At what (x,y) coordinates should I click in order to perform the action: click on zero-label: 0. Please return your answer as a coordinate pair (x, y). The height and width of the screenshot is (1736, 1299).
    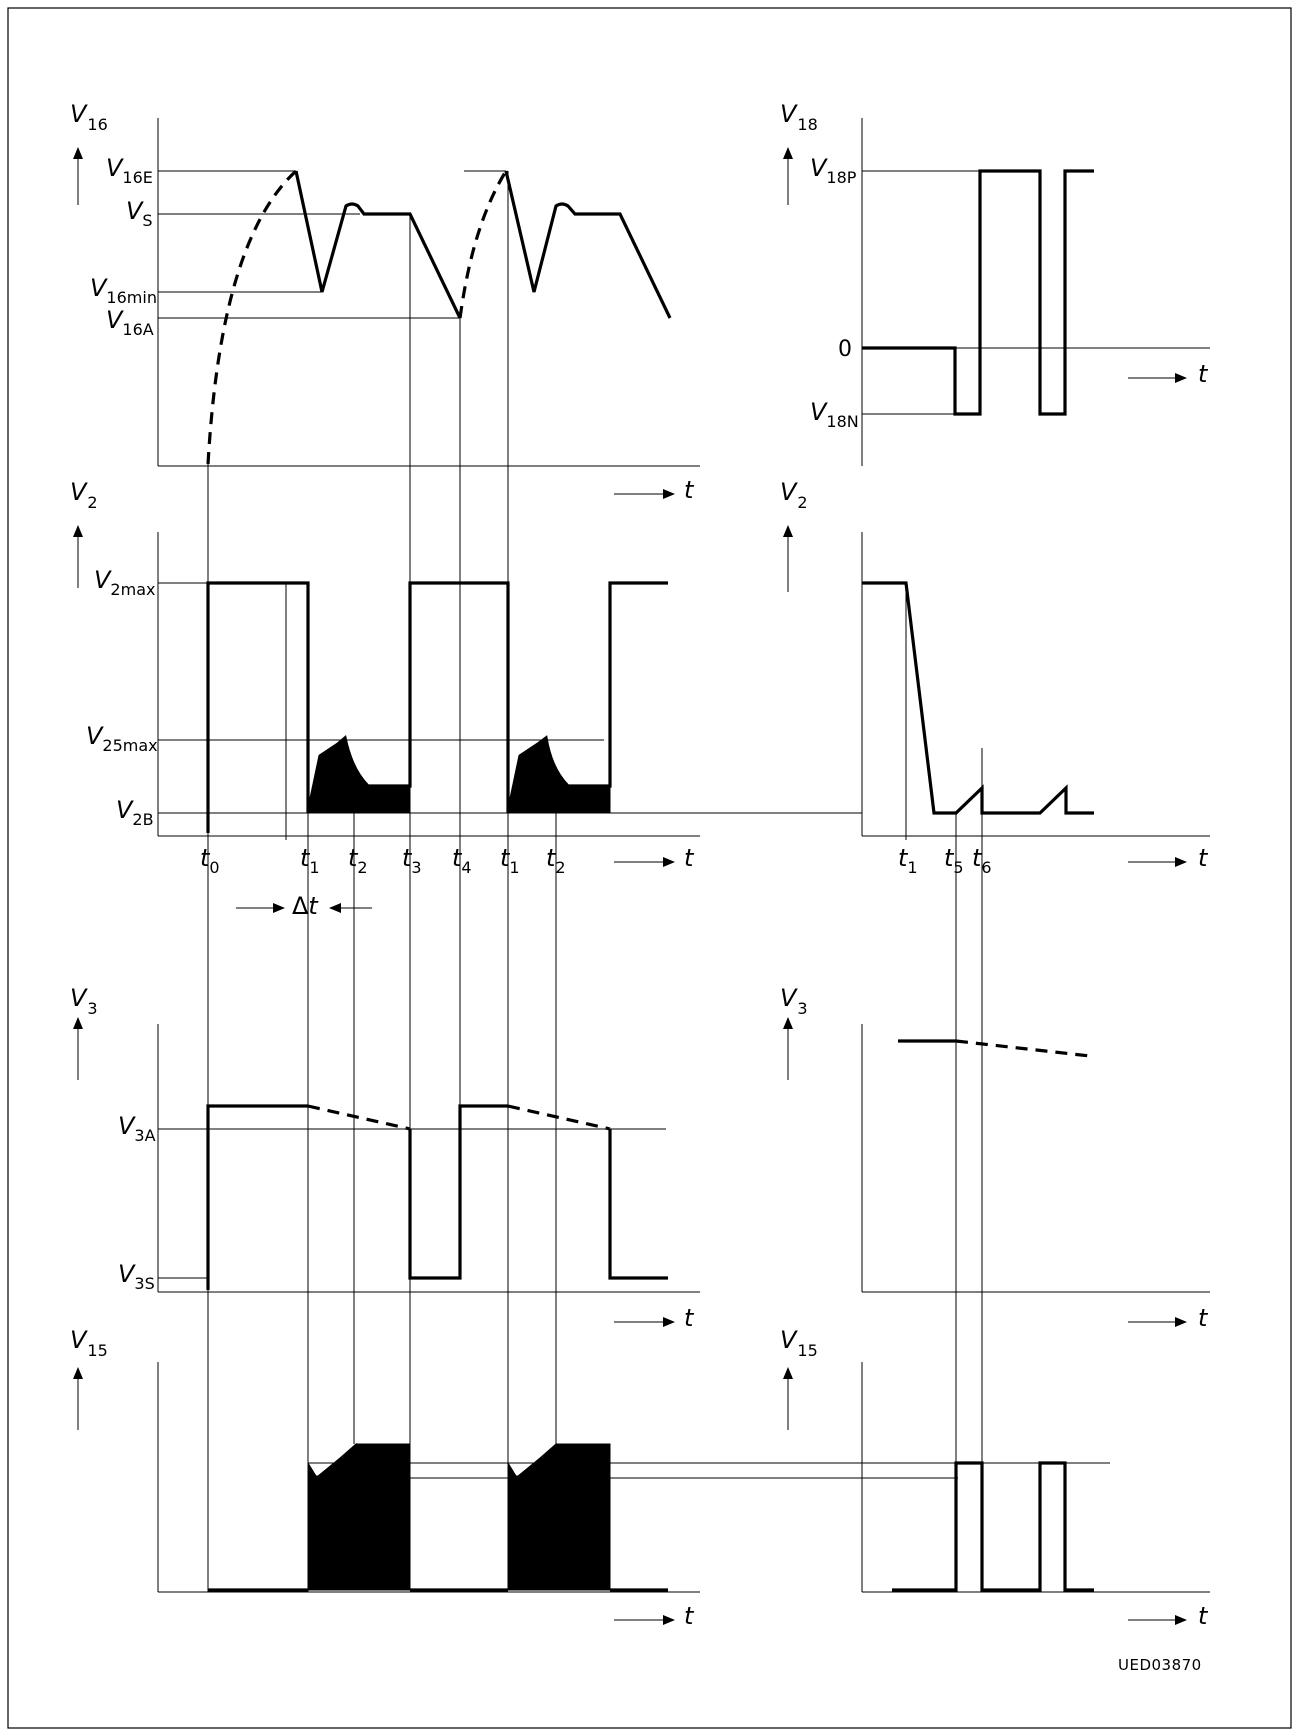
    Looking at the image, I should click on (845, 349).